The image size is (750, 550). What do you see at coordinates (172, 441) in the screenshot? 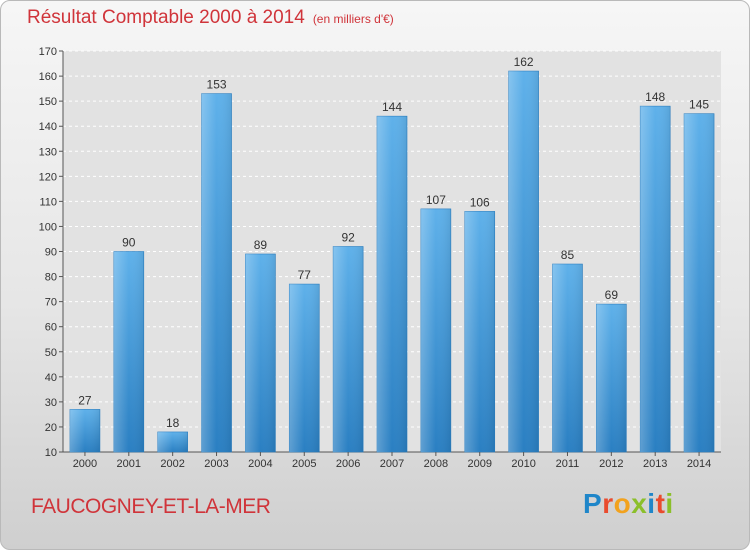
I see `bar-shine-2002` at bounding box center [172, 441].